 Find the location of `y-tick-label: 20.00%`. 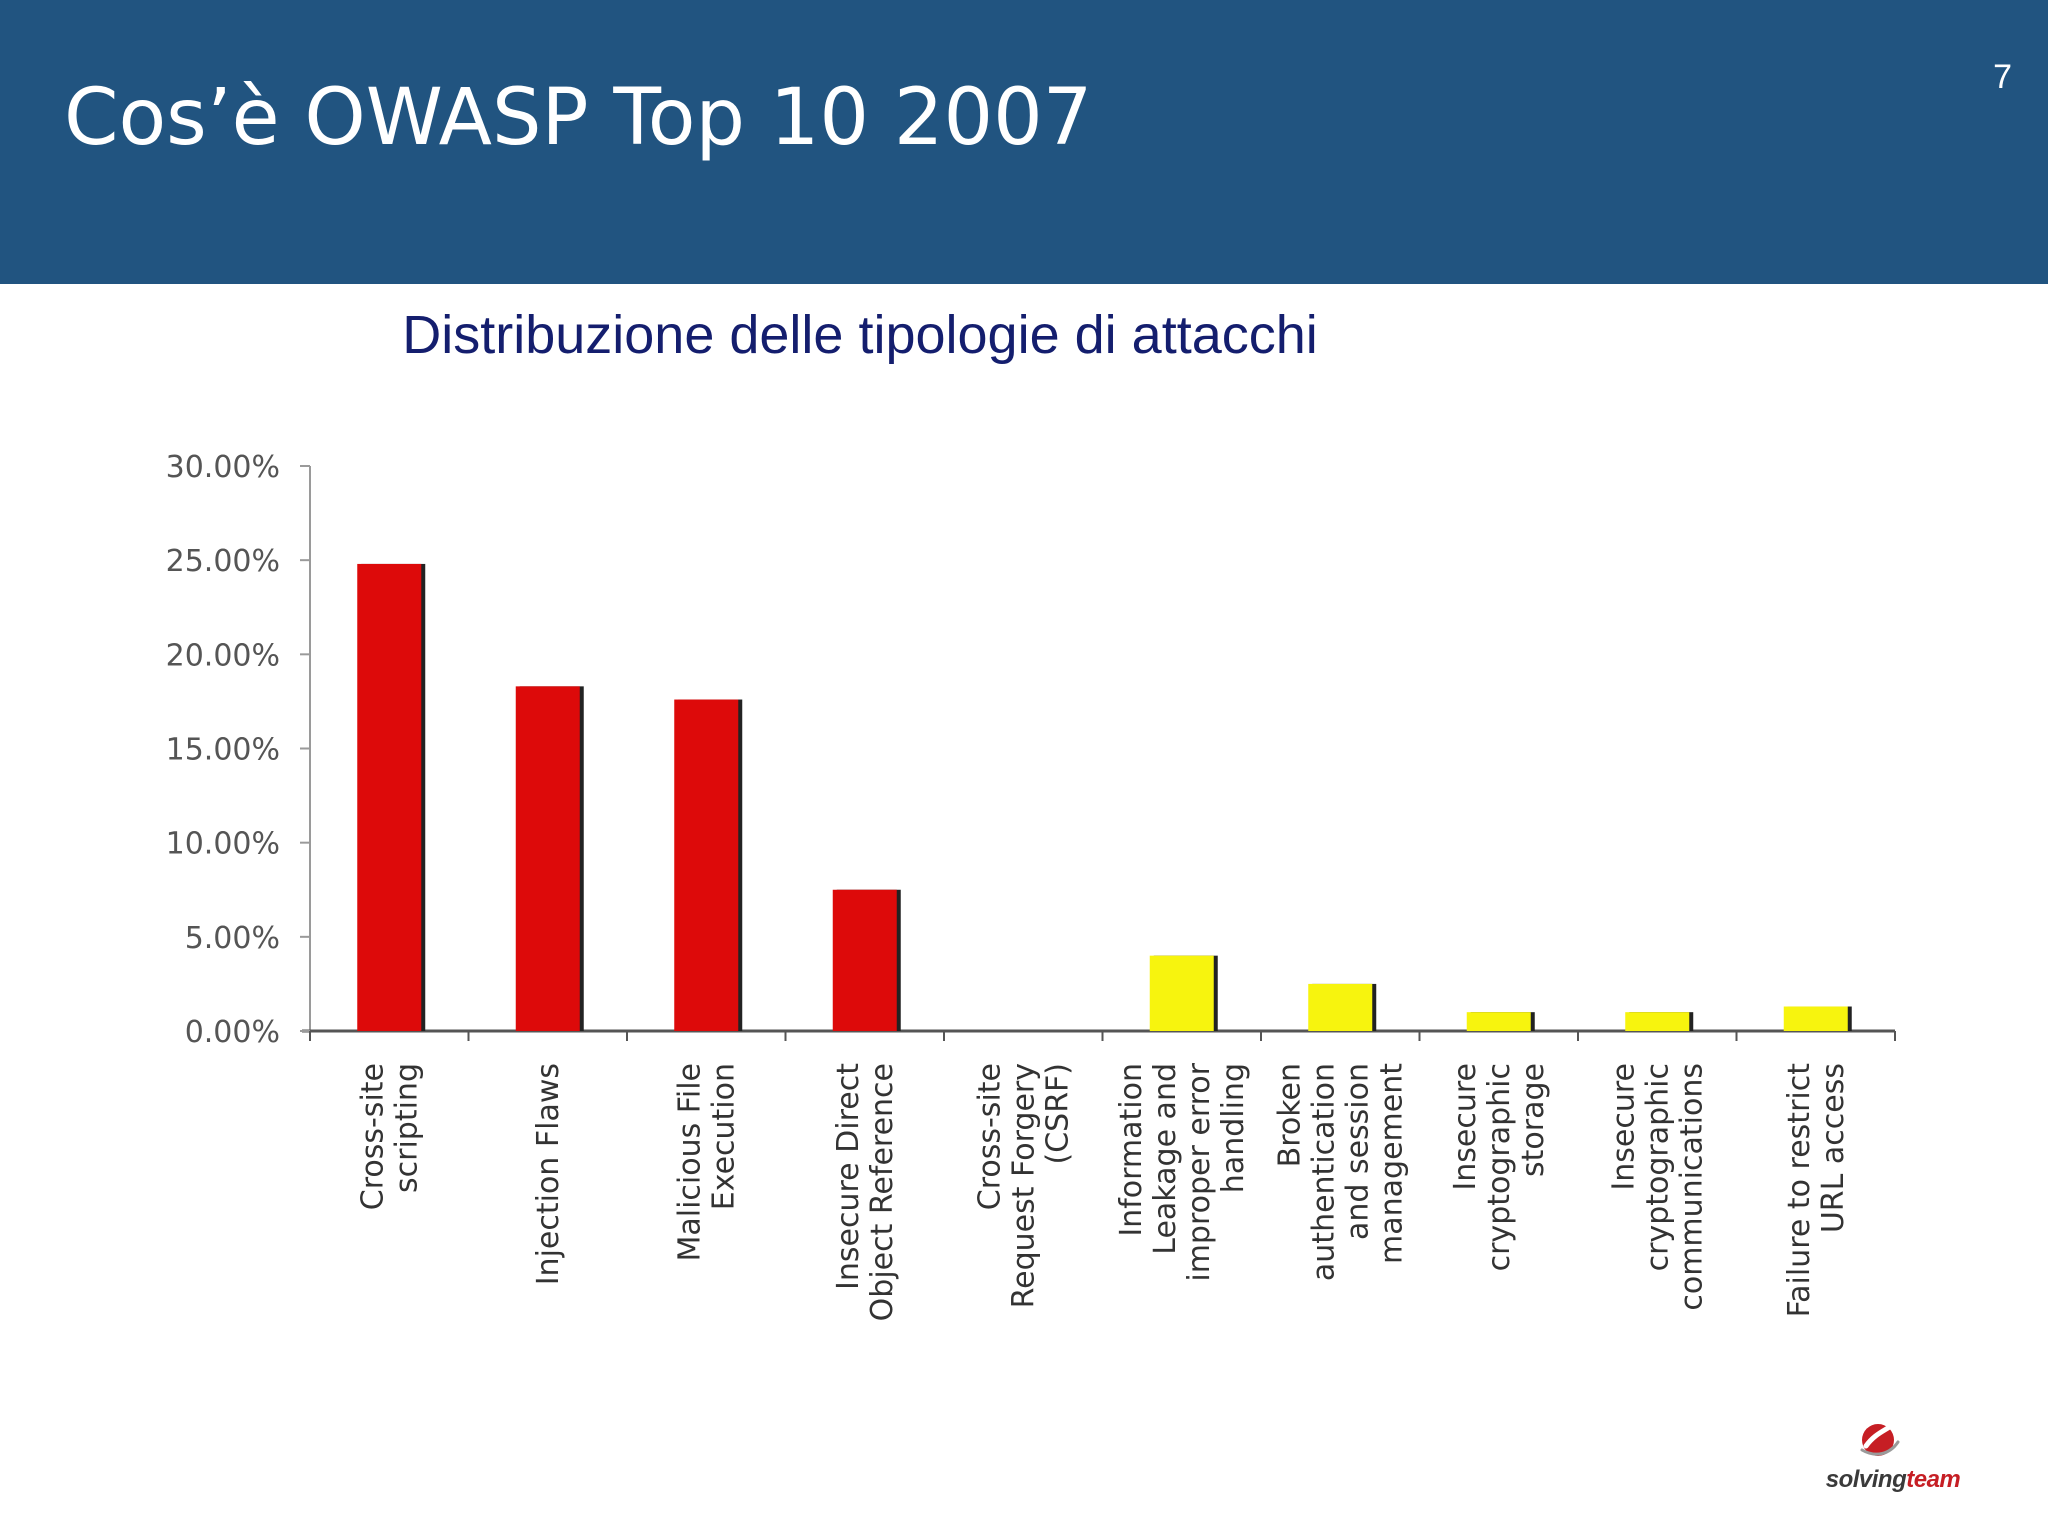

y-tick-label: 20.00% is located at coordinates (223, 655).